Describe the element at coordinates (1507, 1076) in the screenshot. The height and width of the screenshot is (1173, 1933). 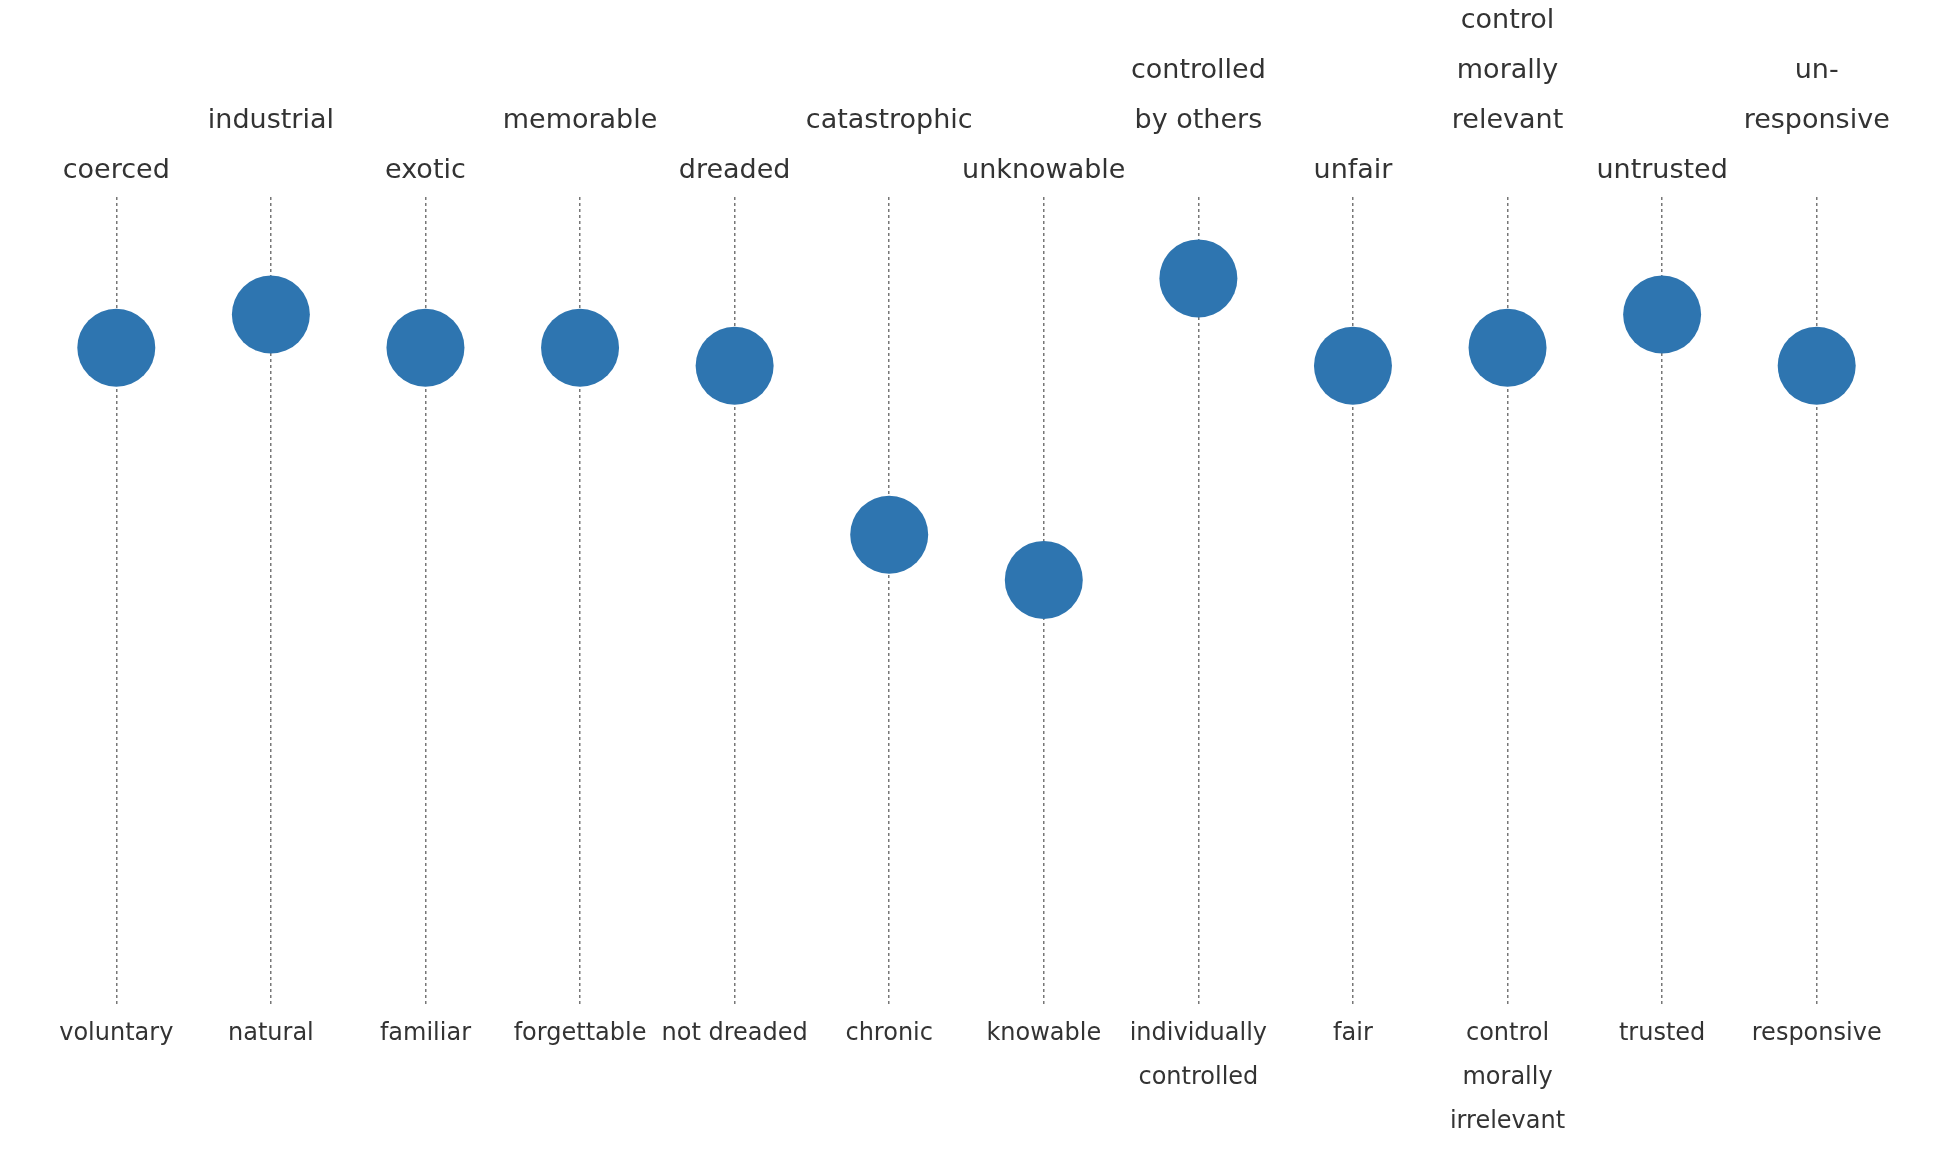
I see `x-tick-label: control morally irrelevant` at that location.